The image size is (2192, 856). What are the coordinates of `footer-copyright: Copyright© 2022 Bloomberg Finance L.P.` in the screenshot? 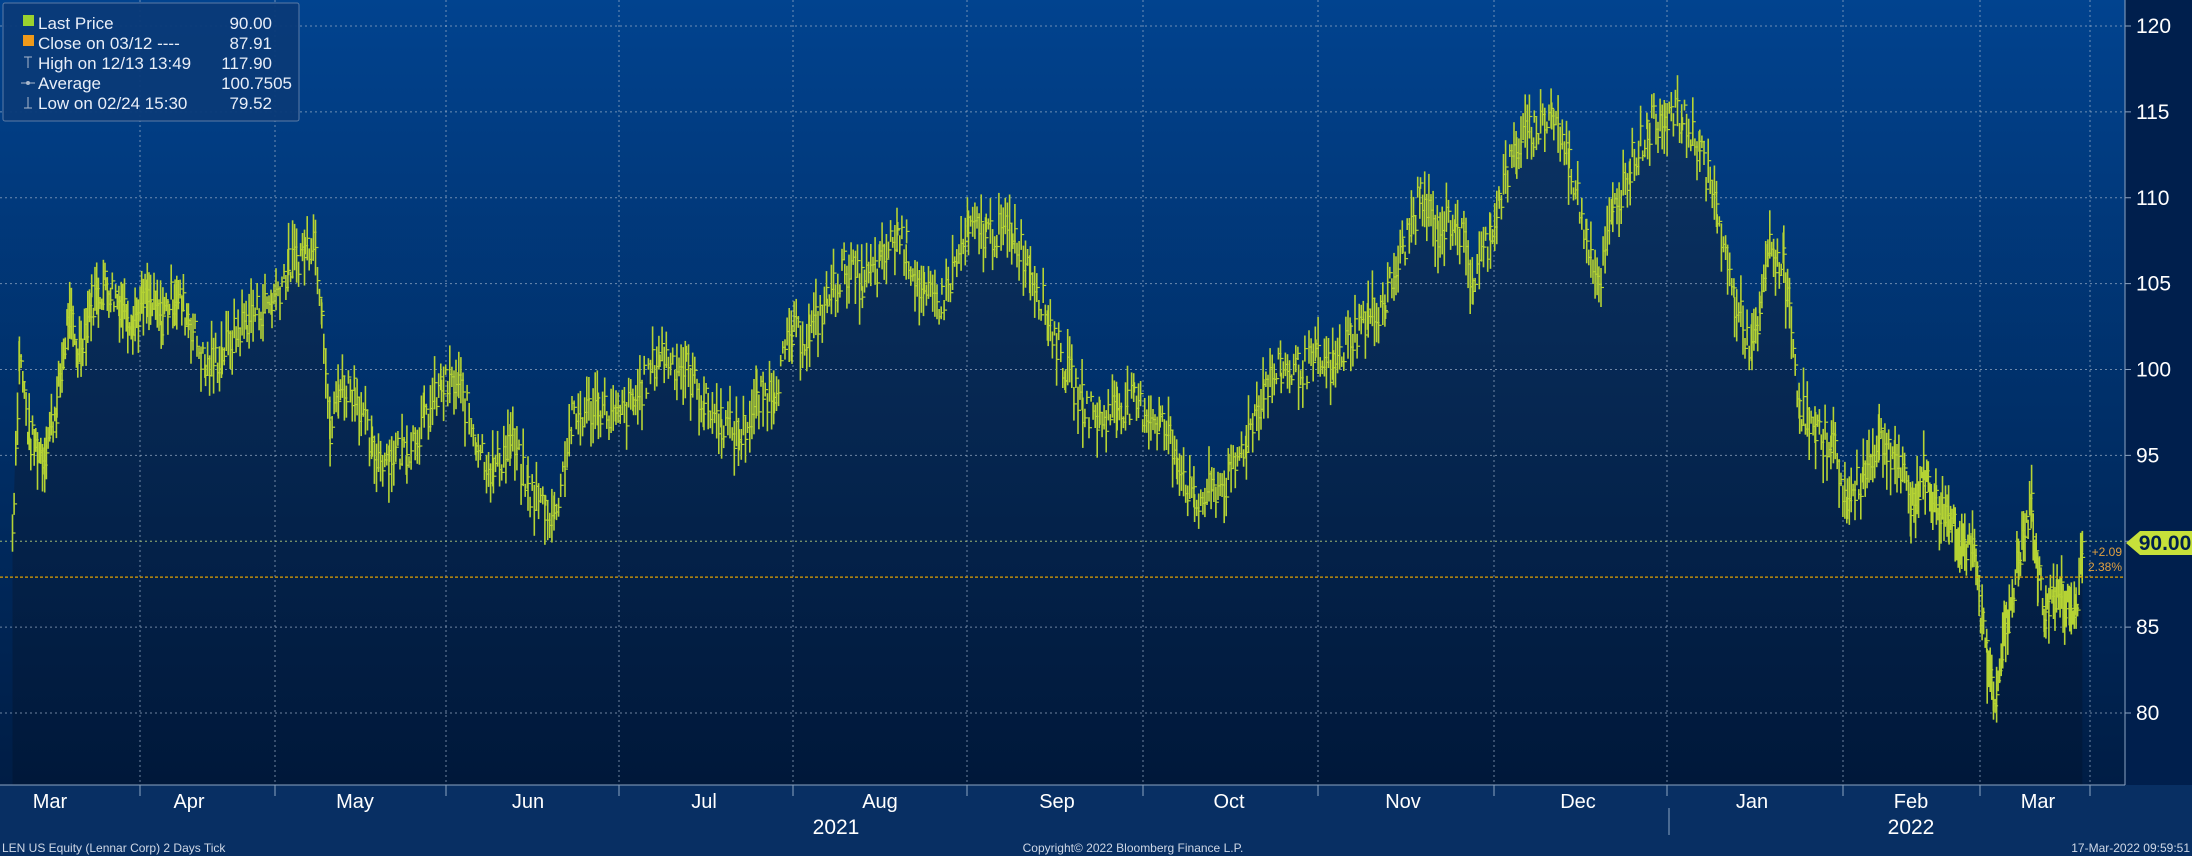 It's located at (1133, 848).